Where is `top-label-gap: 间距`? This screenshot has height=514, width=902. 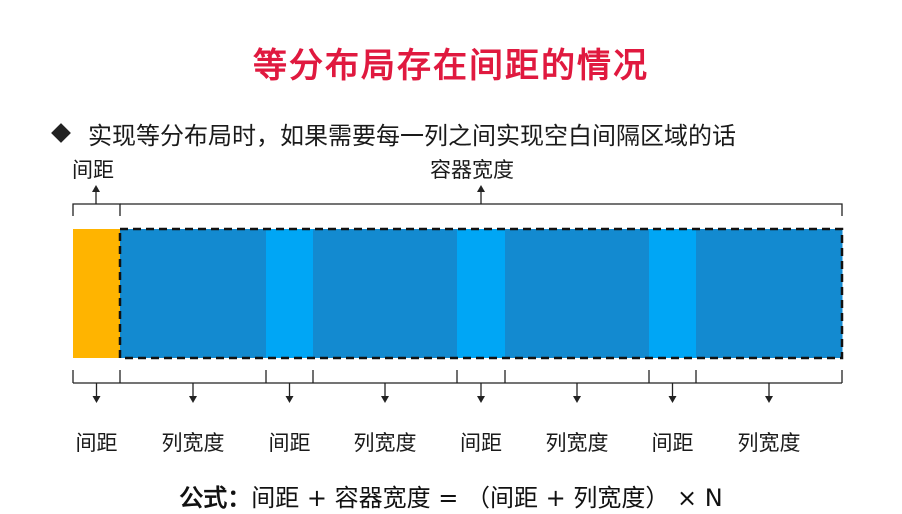 top-label-gap: 间距 is located at coordinates (93, 170).